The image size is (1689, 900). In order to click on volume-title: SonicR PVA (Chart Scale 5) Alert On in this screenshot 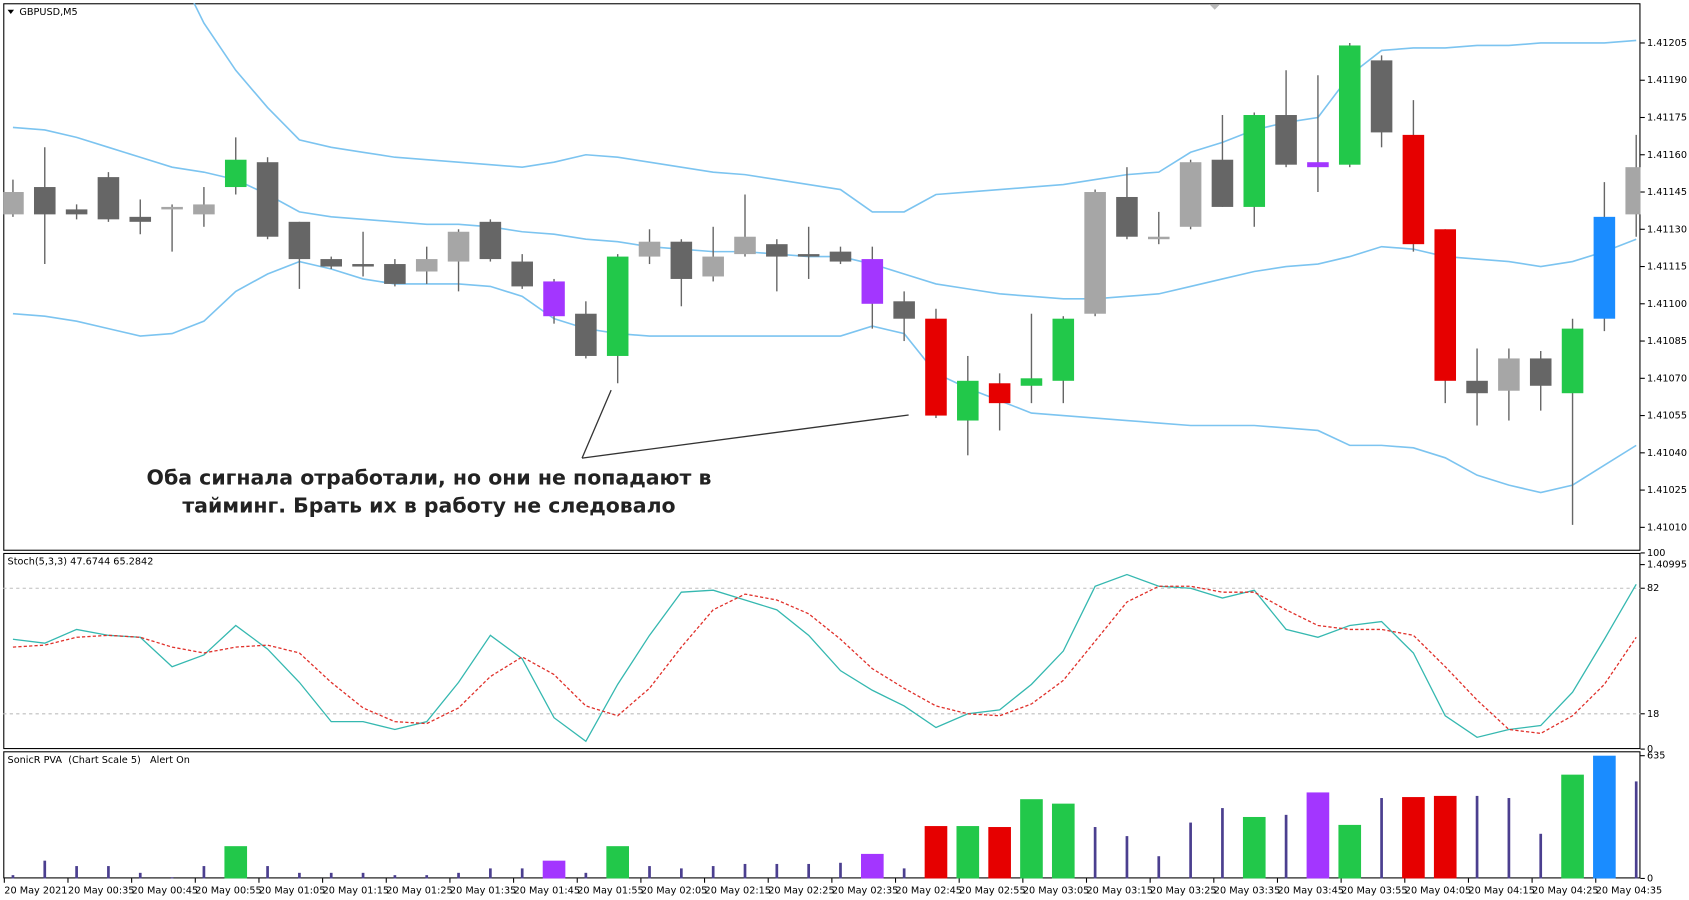, I will do `click(99, 760)`.